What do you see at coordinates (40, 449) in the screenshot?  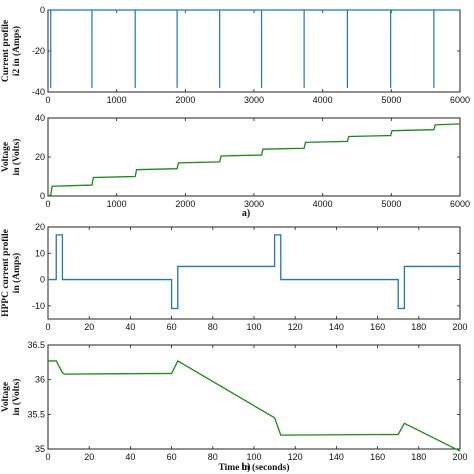 I see `y-tick-label: 35` at bounding box center [40, 449].